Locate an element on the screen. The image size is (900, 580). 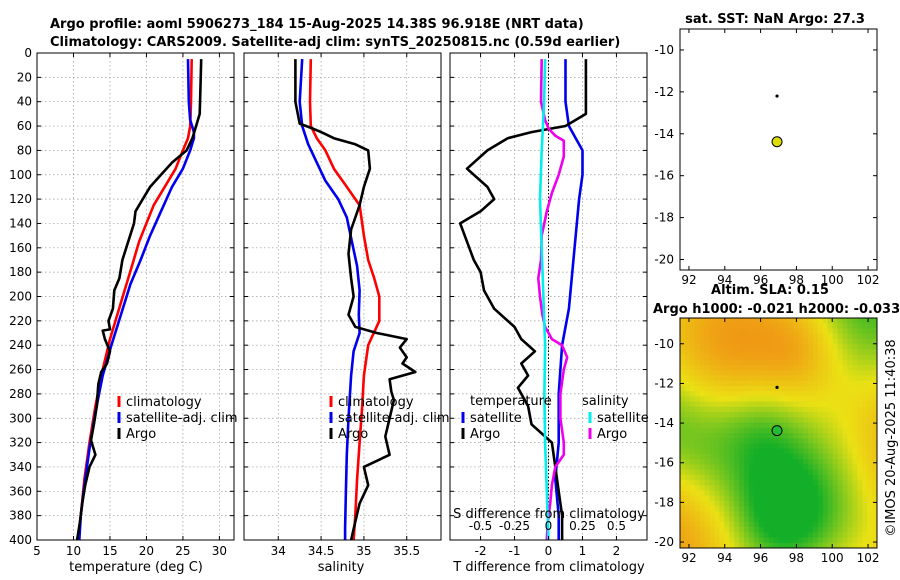
legend-label-argo: Argo is located at coordinates (353, 434).